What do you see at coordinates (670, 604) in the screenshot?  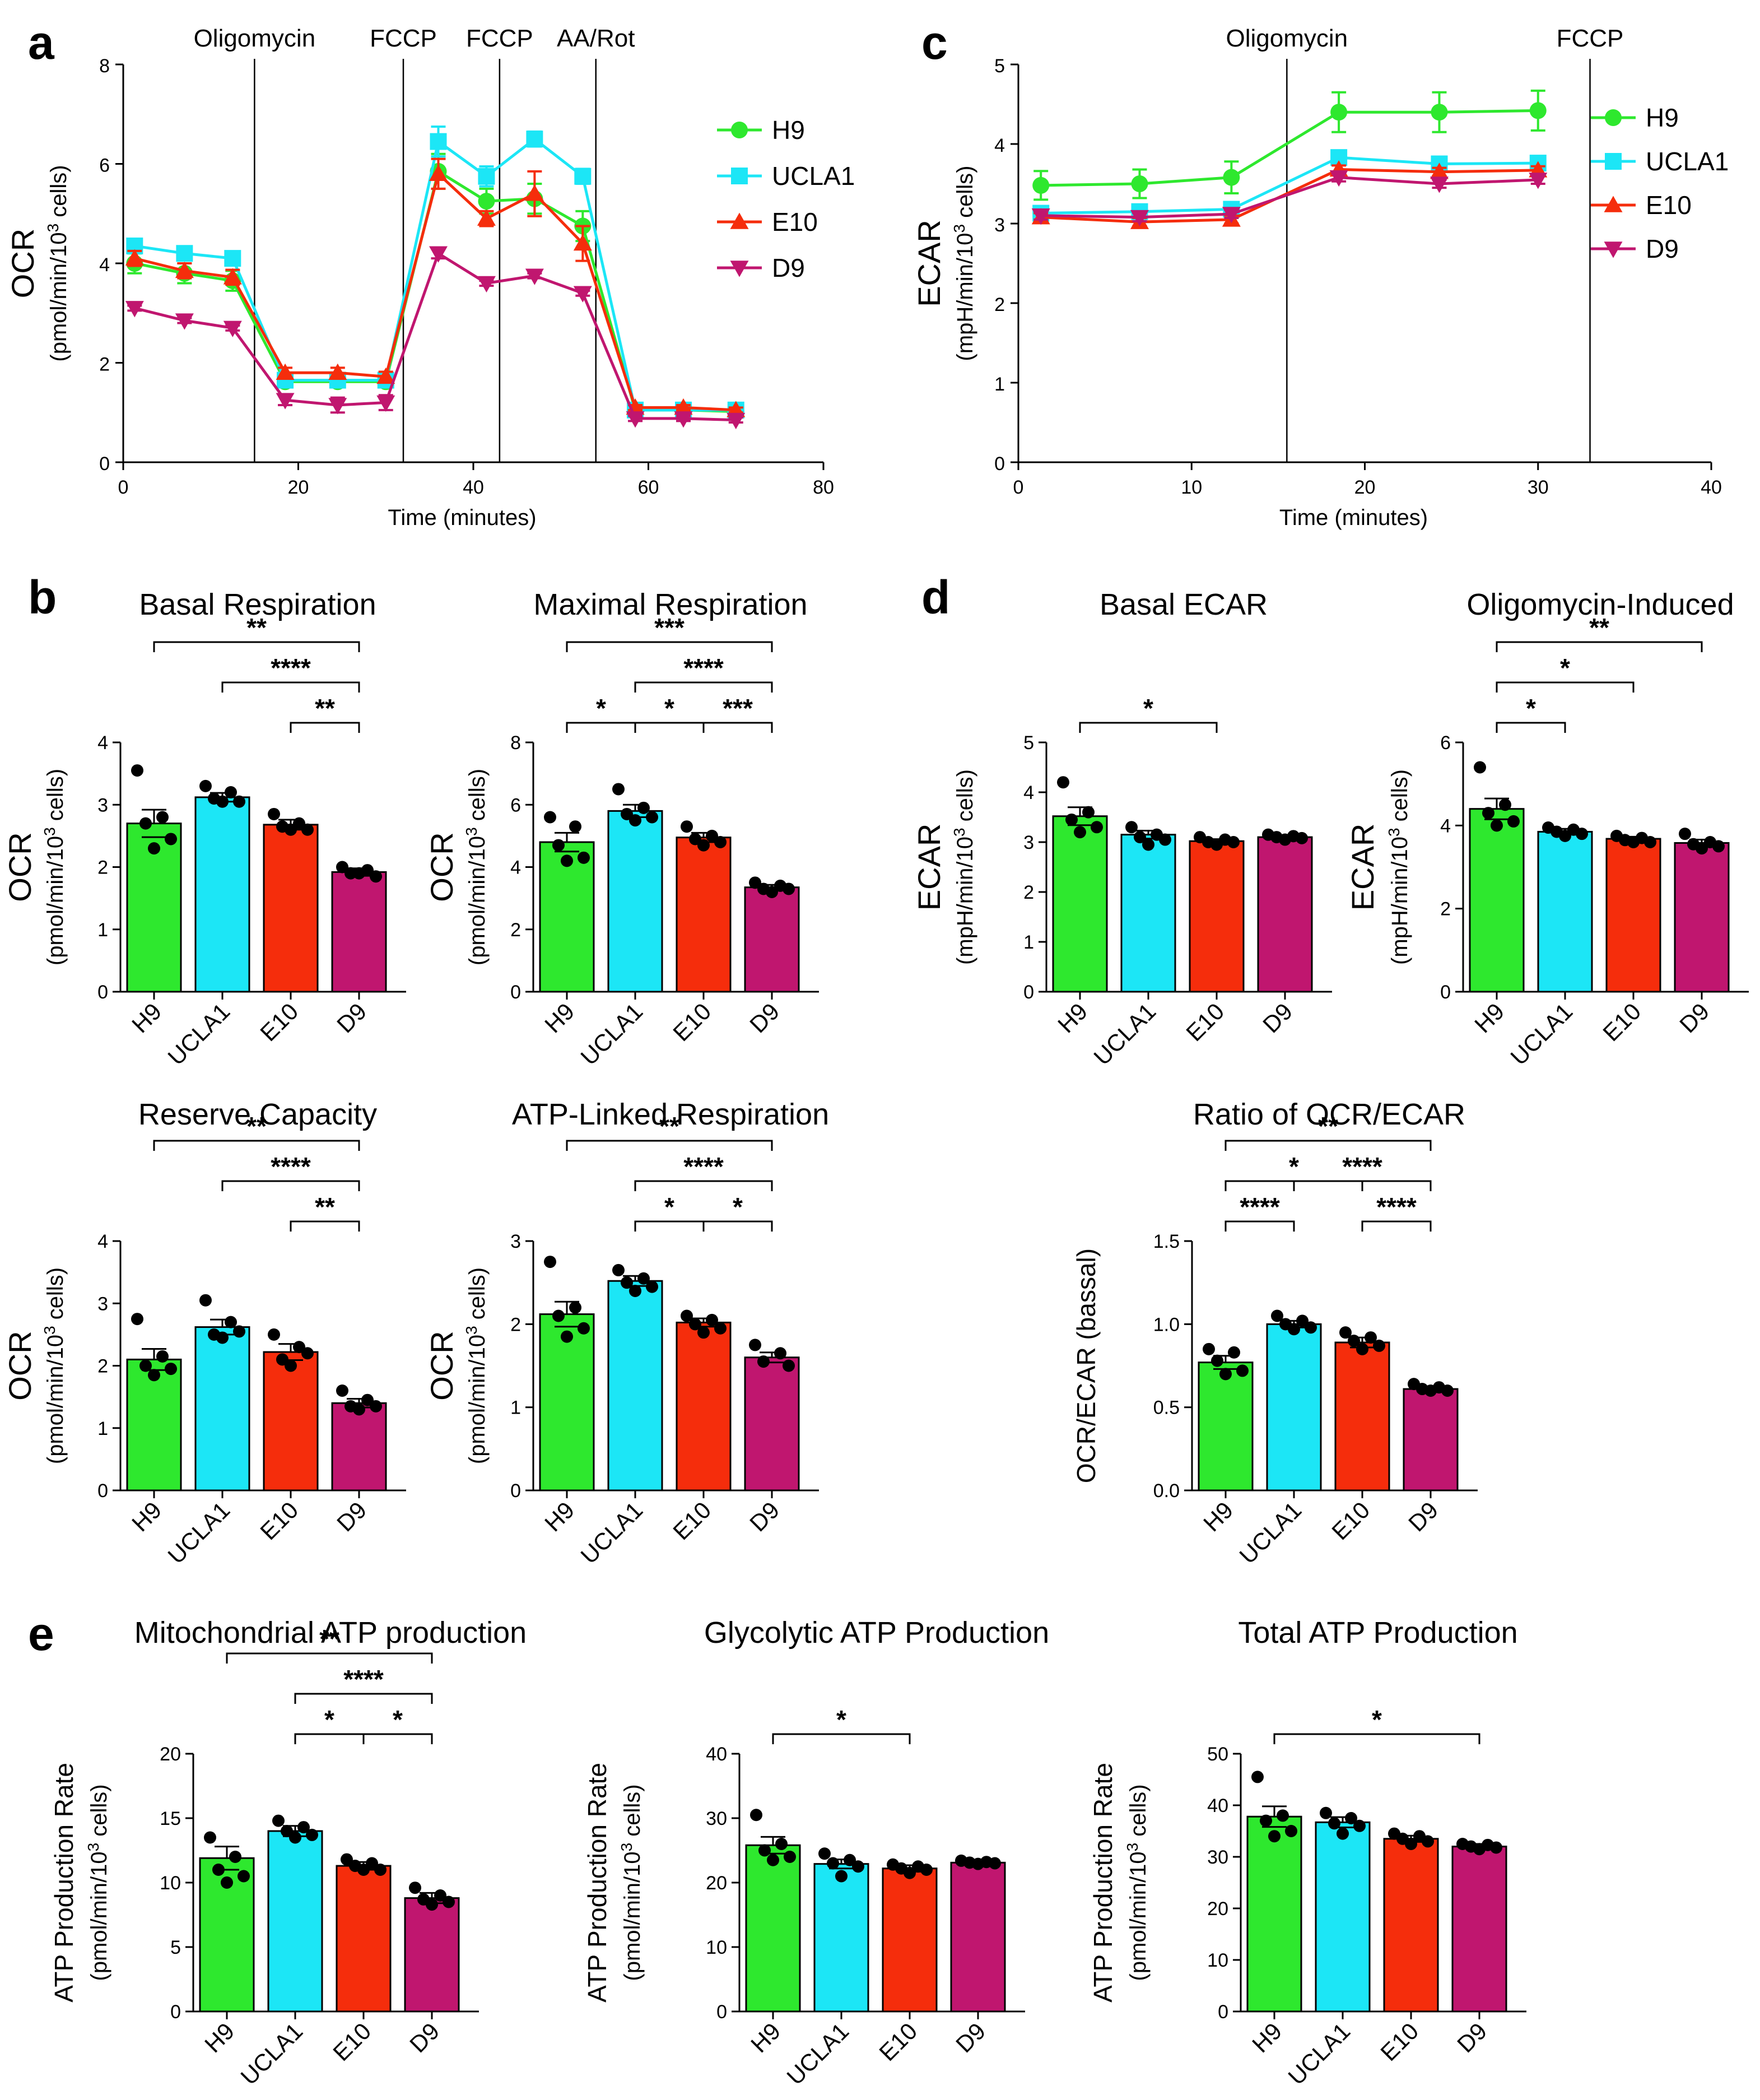 I see `chart-title: Maximal Respiration` at bounding box center [670, 604].